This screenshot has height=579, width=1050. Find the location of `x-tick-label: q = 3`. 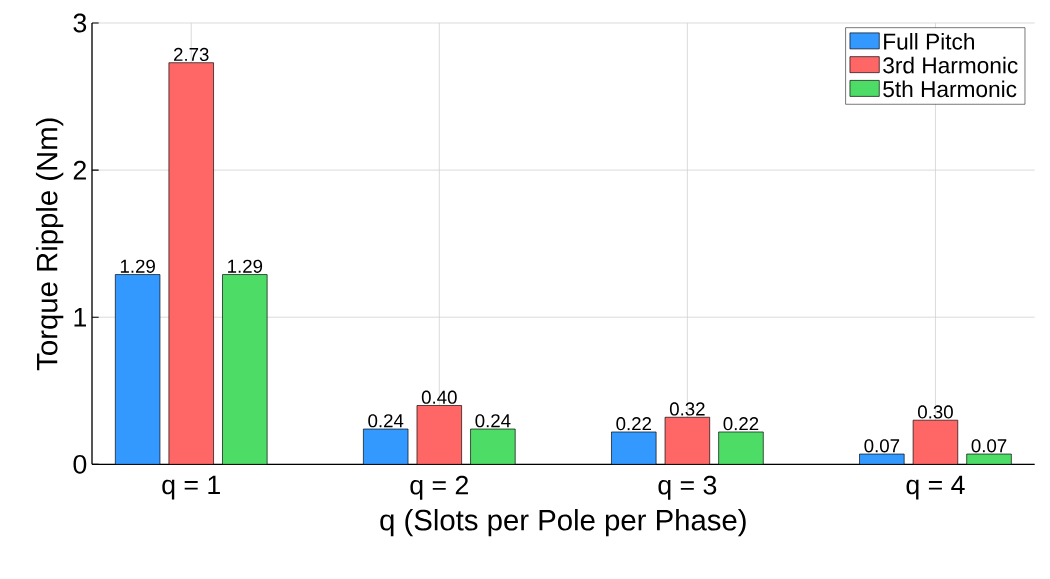

x-tick-label: q = 3 is located at coordinates (687, 487).